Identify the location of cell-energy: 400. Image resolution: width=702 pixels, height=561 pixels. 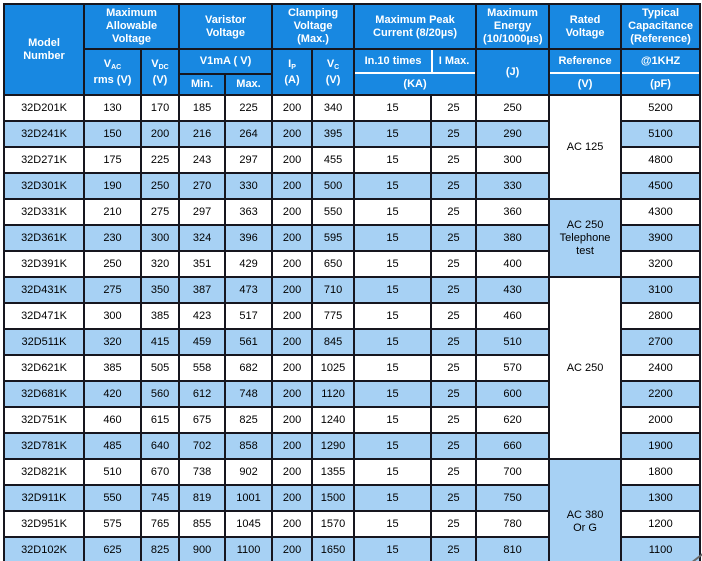
(513, 264).